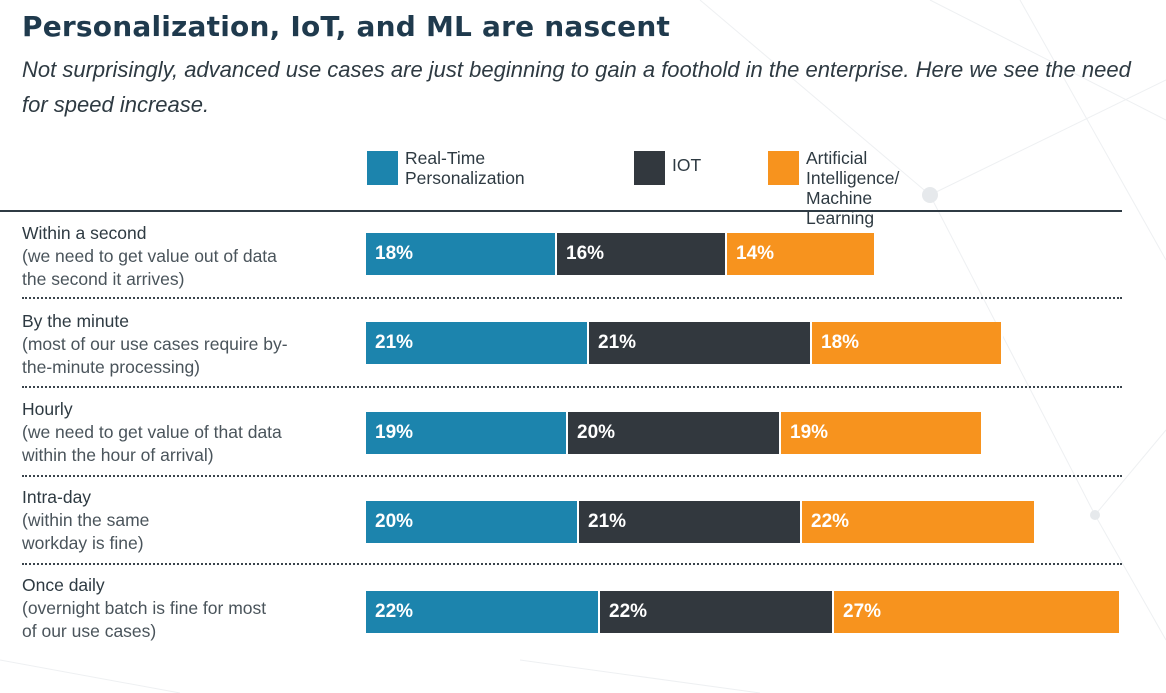  What do you see at coordinates (755, 253) in the screenshot?
I see `bar-value-label: 14%` at bounding box center [755, 253].